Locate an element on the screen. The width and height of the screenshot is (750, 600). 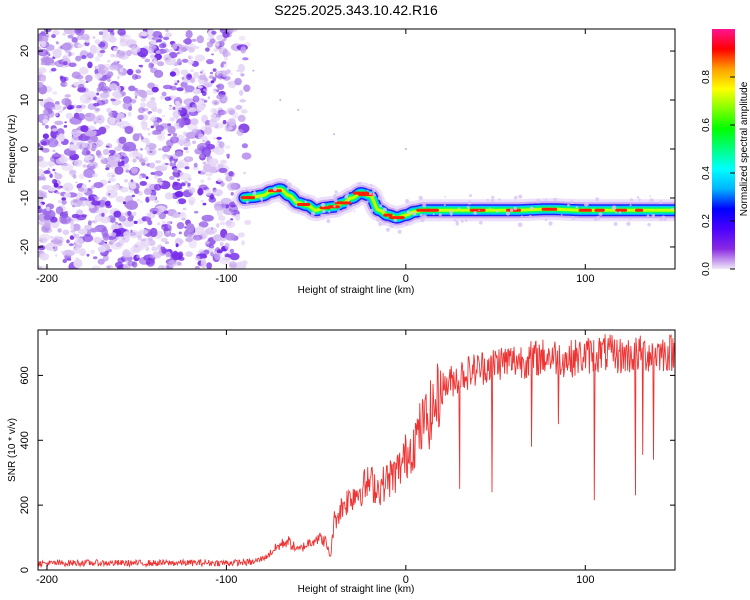
bottom-y-tick-label: 0 is located at coordinates (25, 570).